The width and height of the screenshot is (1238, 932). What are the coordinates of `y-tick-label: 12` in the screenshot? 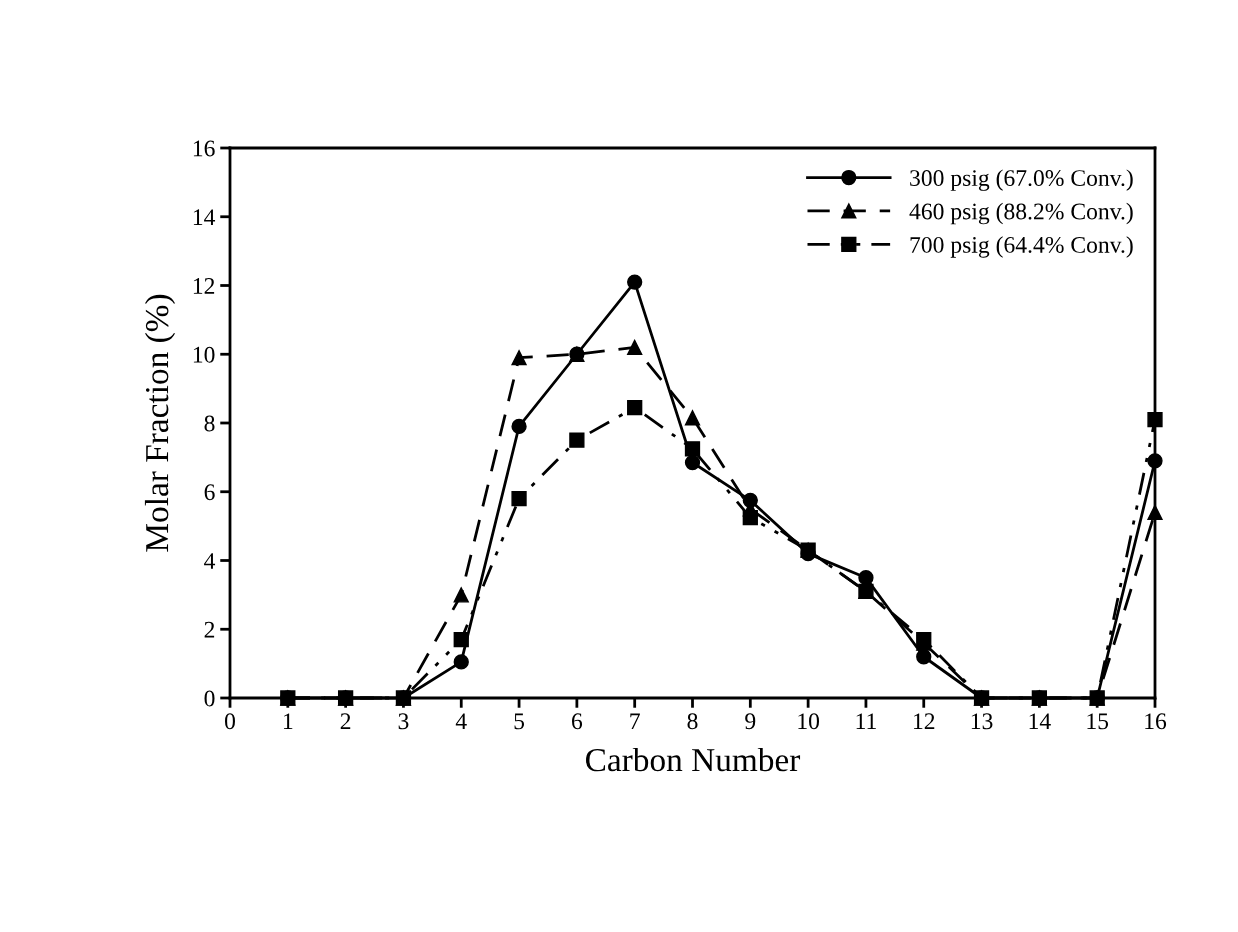 It's located at (204, 286).